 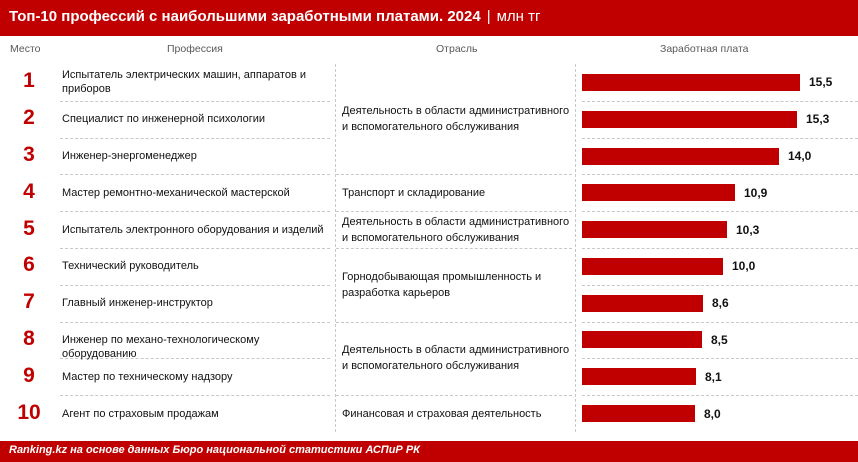 What do you see at coordinates (821, 82) in the screenshot?
I see `salary-value-label: 15,5` at bounding box center [821, 82].